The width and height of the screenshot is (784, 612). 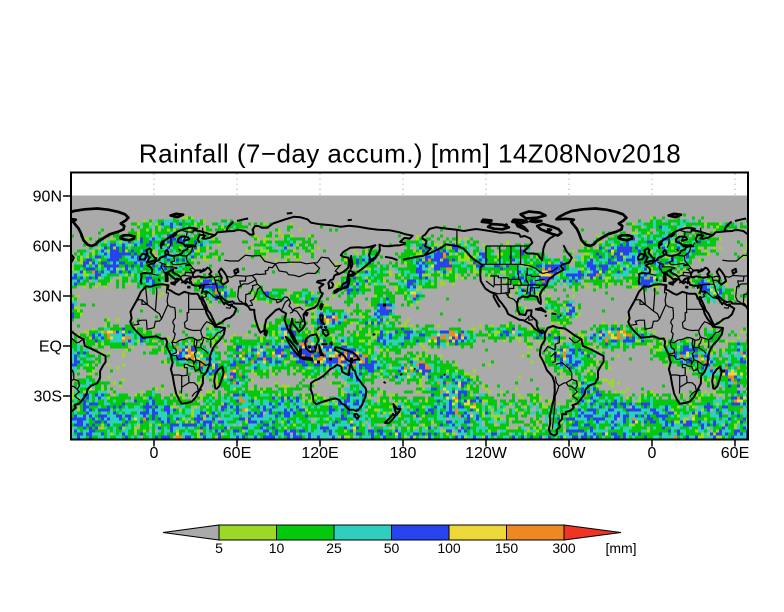 I want to click on svg-text: 120W, so click(x=486, y=453).